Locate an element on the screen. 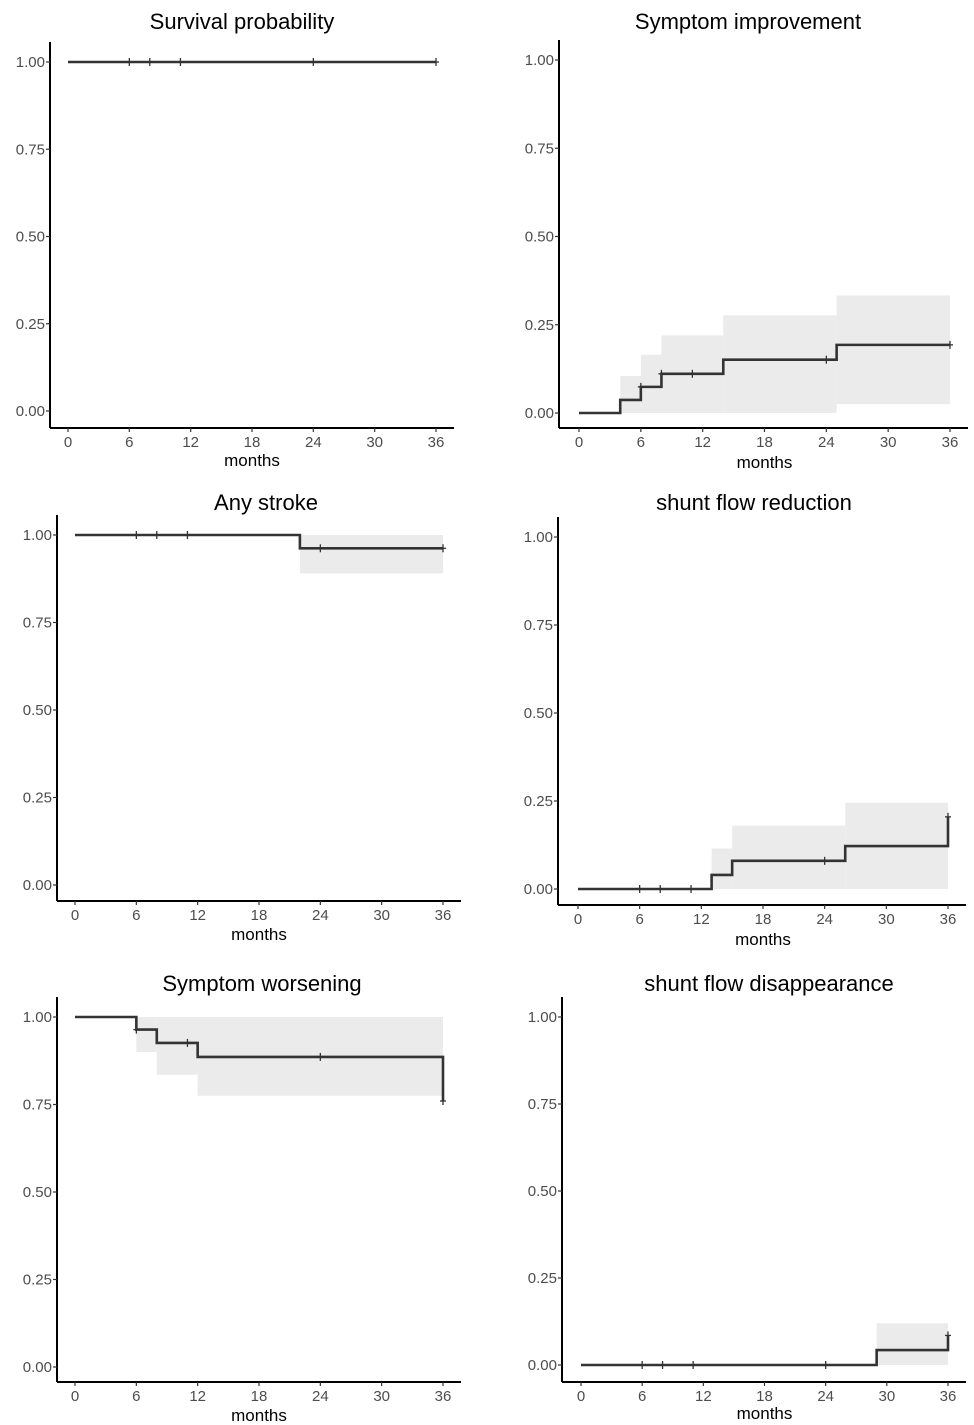  panel-title: shunt flow reduction is located at coordinates (754, 502).